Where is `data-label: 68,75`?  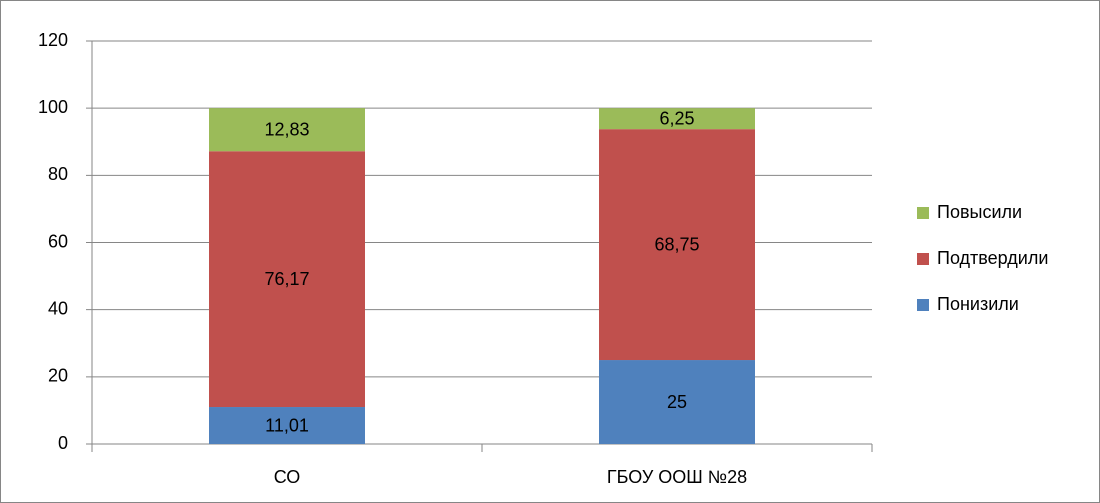
data-label: 68,75 is located at coordinates (676, 244).